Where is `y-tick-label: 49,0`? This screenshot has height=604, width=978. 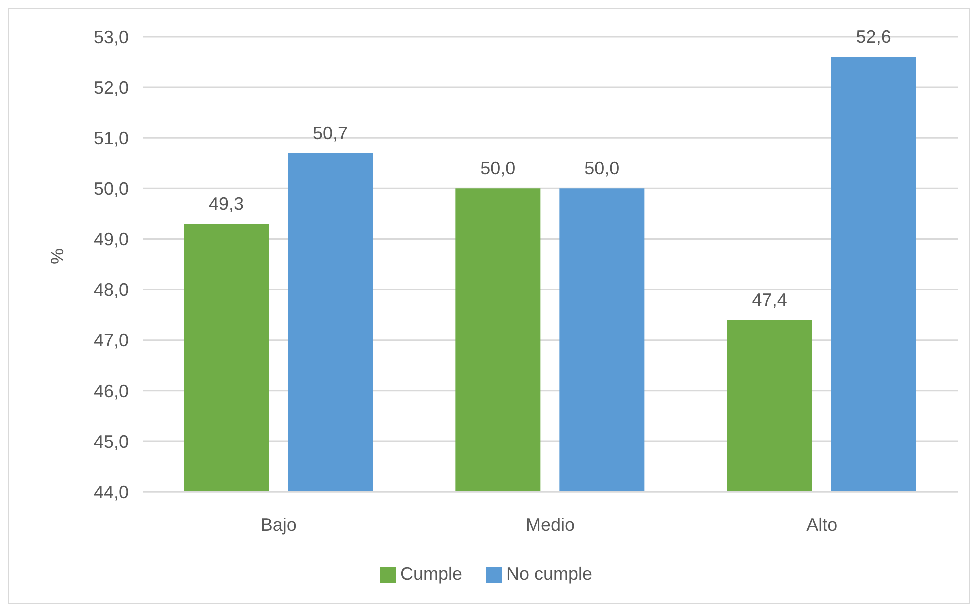 y-tick-label: 49,0 is located at coordinates (111, 240).